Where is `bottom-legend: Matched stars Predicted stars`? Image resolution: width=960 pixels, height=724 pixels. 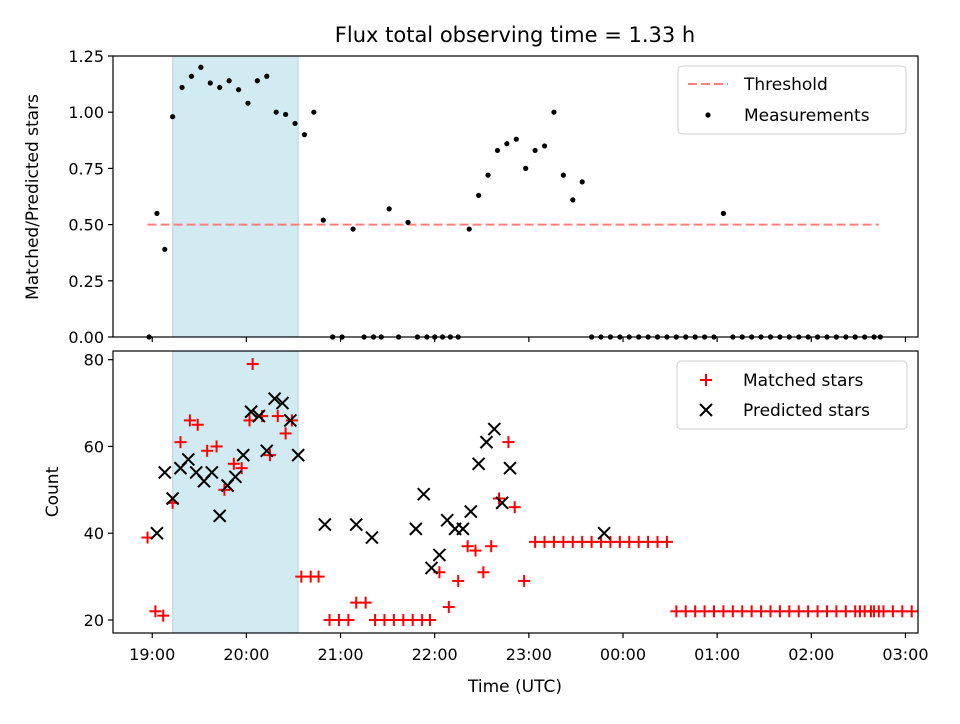 bottom-legend: Matched stars Predicted stars is located at coordinates (792, 395).